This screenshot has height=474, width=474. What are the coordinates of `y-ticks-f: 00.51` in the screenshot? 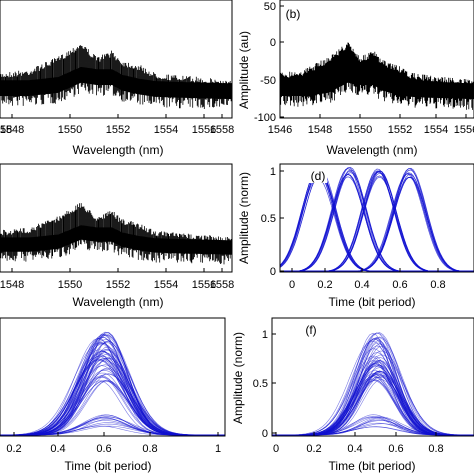 It's located at (264, 384).